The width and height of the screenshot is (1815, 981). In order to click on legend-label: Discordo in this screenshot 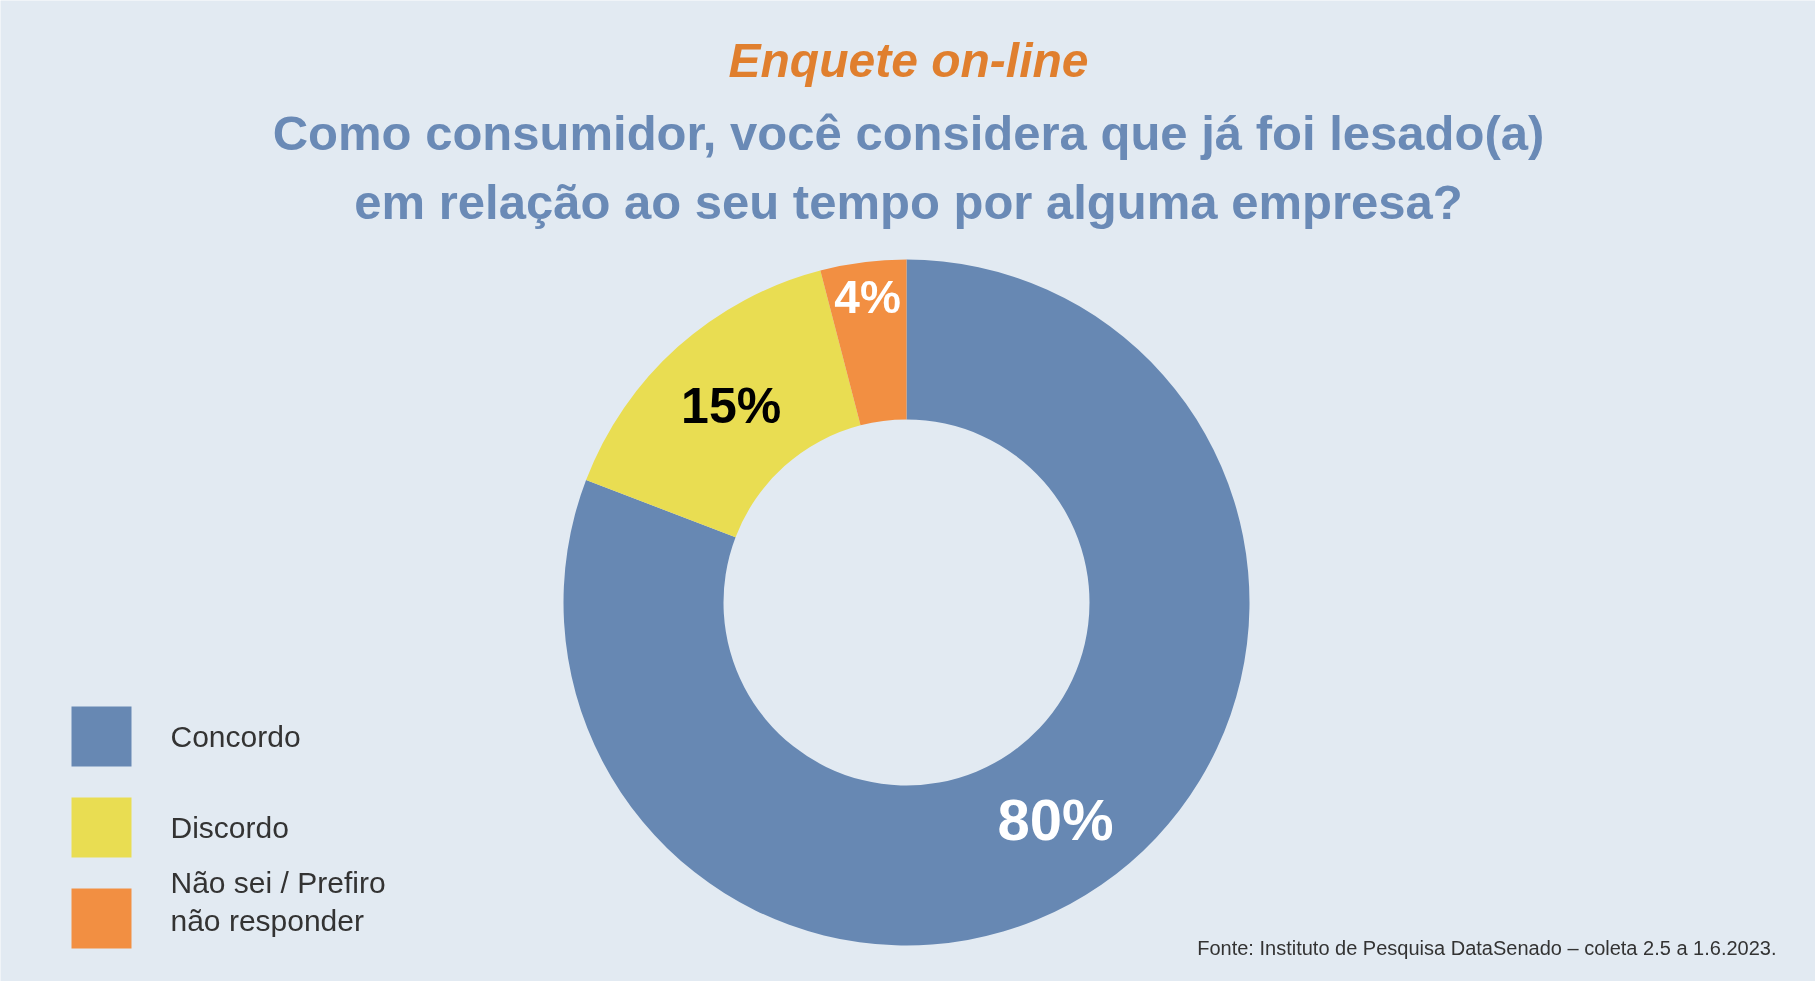, I will do `click(229, 827)`.